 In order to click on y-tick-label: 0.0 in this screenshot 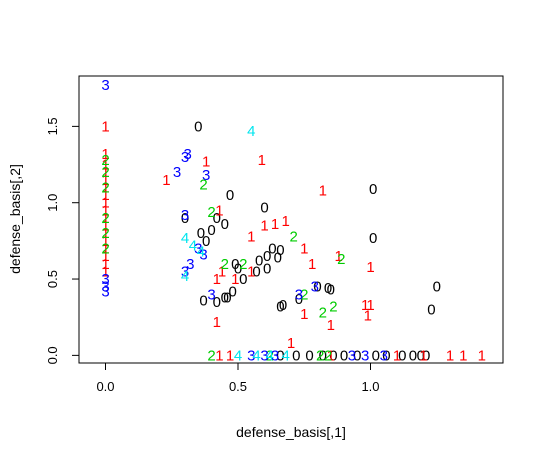, I will do `click(52, 355)`.